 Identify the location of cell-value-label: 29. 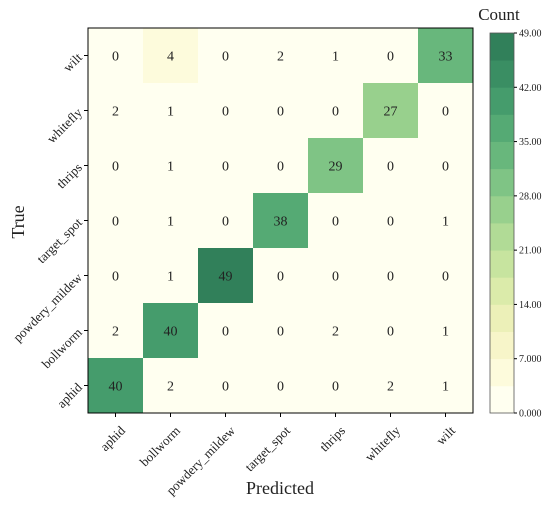
(336, 167).